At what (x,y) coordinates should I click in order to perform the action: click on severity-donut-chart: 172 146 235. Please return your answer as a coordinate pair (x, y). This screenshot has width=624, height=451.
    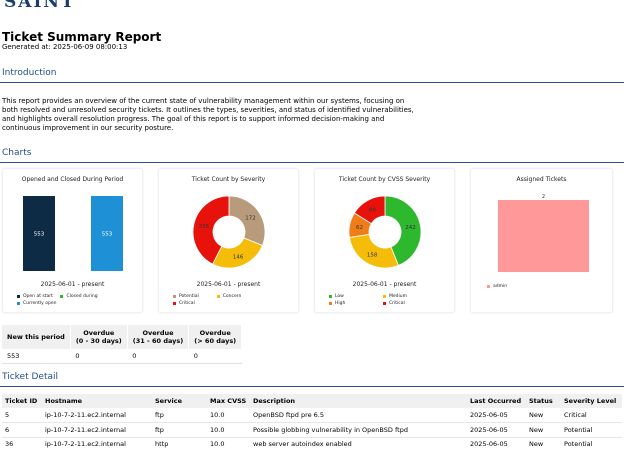
    Looking at the image, I should click on (229, 232).